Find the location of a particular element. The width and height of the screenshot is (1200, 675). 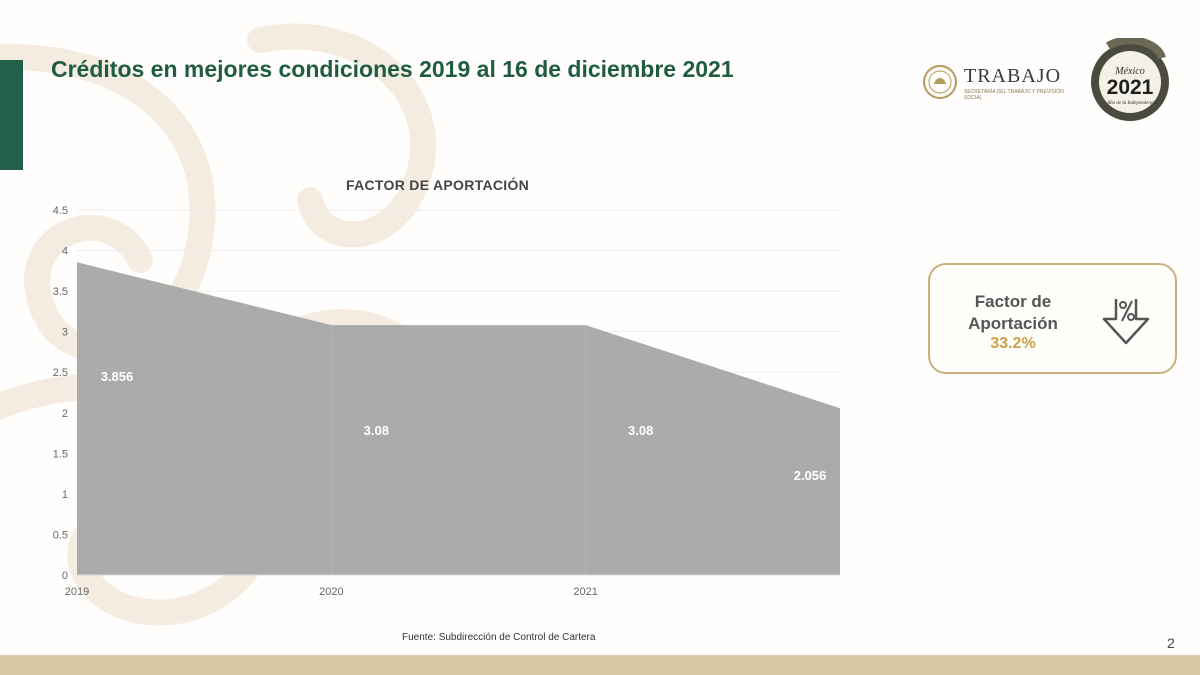

y-tick-label: 0 is located at coordinates (65, 576).